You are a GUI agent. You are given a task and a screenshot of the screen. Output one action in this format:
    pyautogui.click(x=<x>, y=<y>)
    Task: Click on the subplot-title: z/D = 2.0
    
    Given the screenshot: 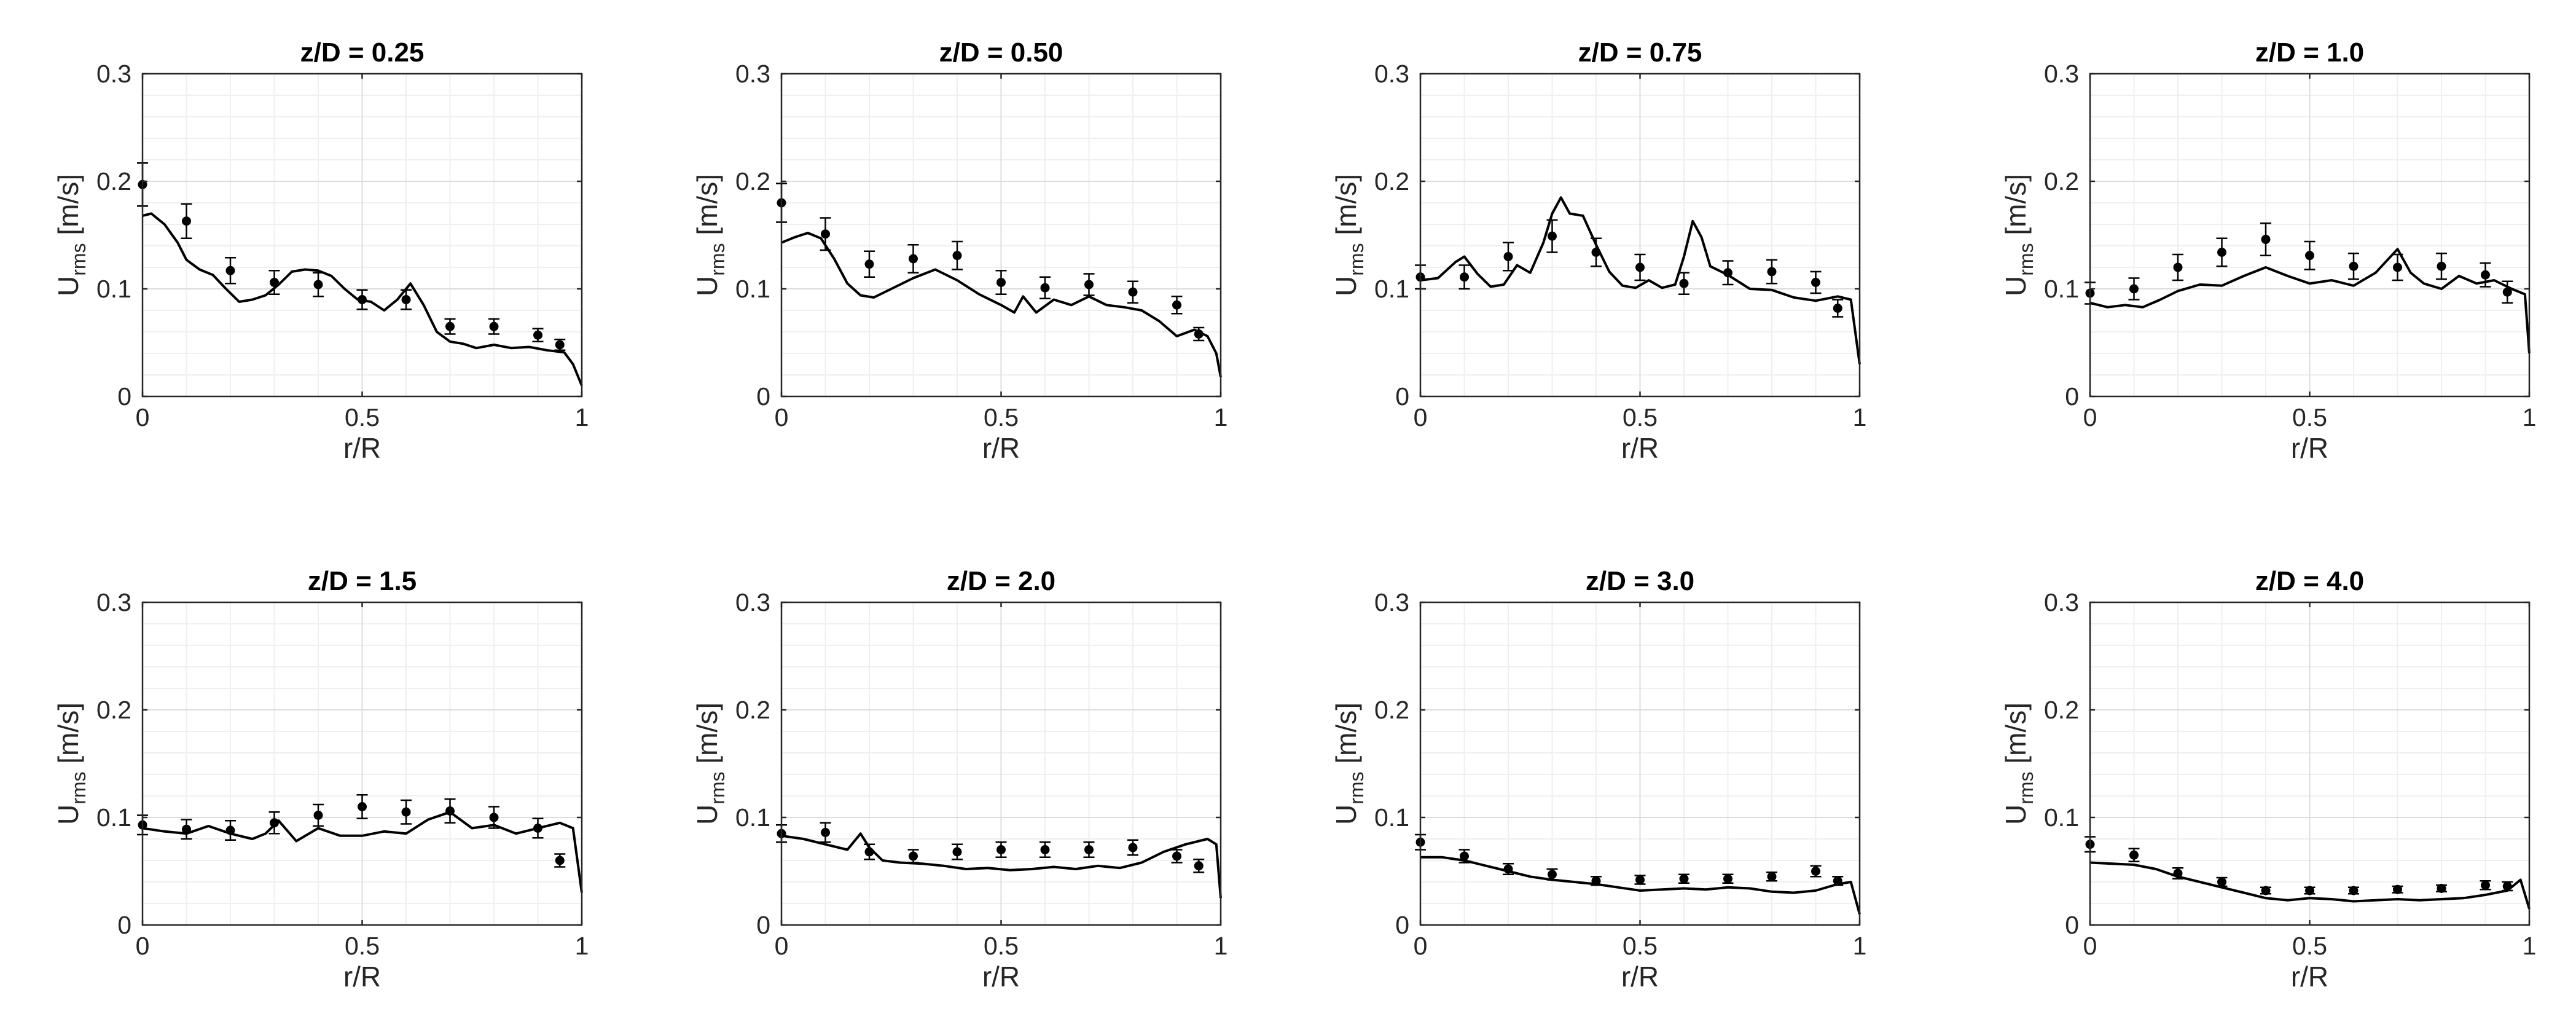 What is the action you would take?
    pyautogui.click(x=1001, y=581)
    